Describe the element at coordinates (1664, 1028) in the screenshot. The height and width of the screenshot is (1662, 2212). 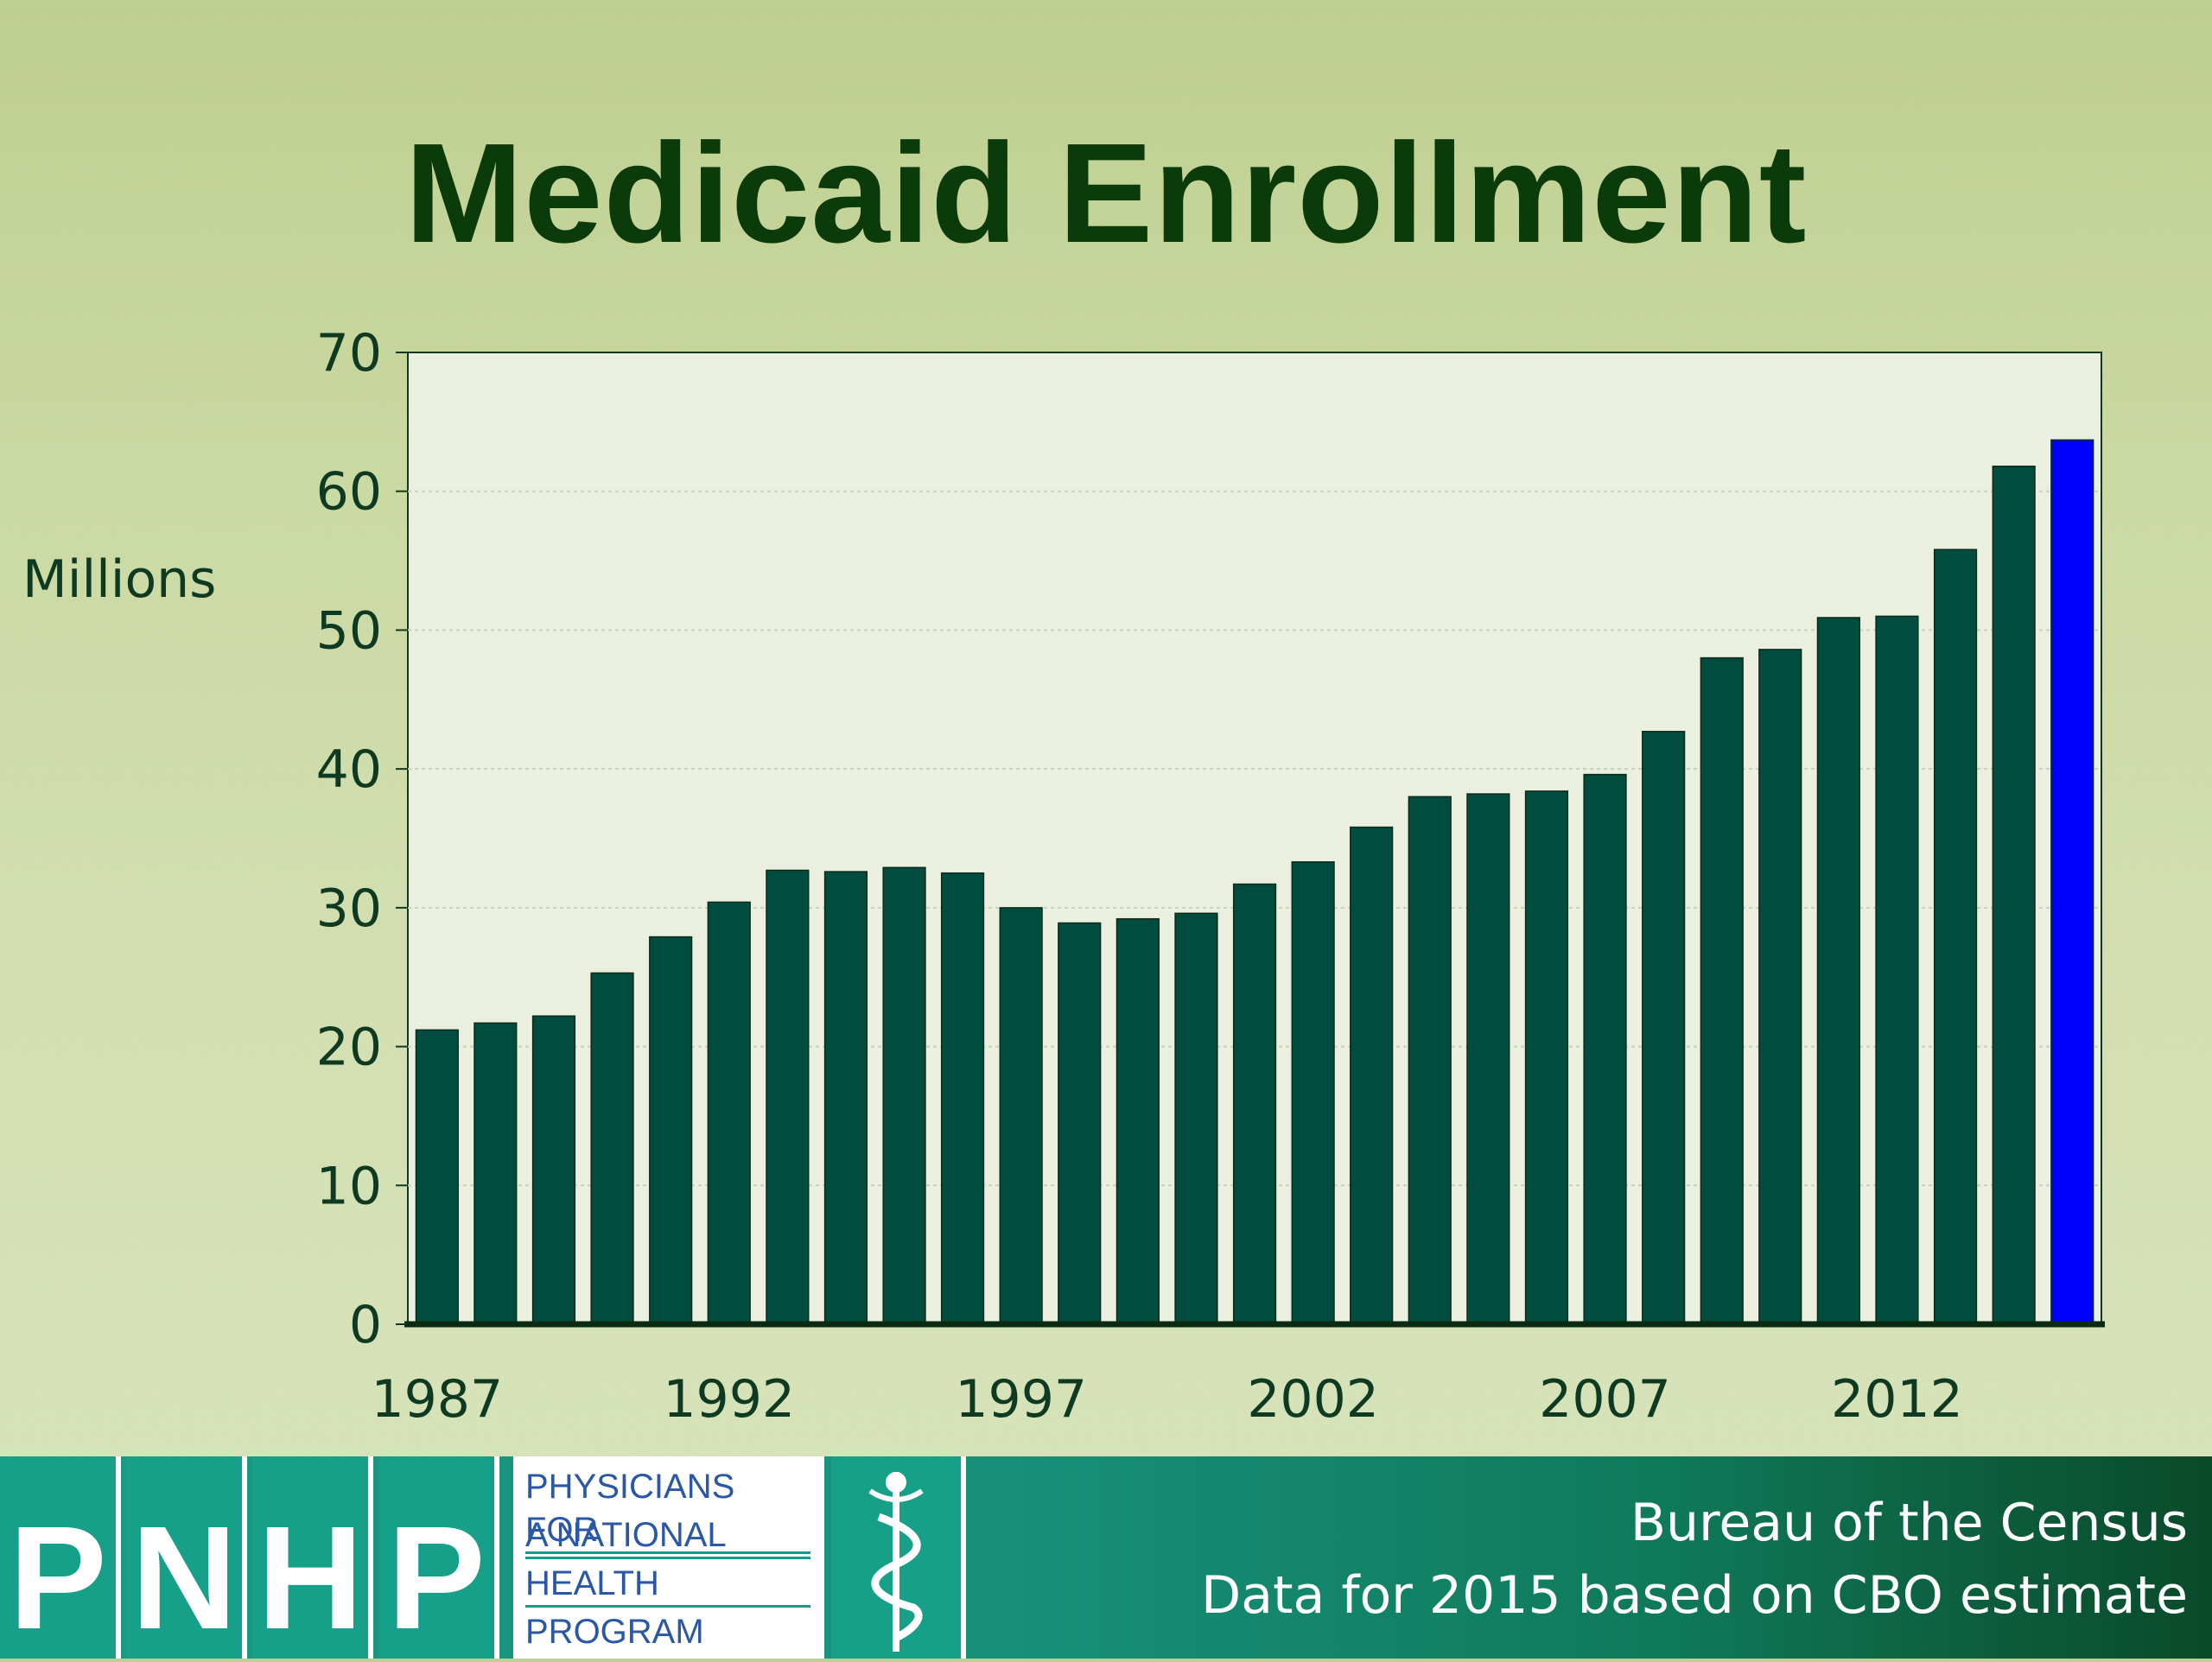
I see `bar-2008` at that location.